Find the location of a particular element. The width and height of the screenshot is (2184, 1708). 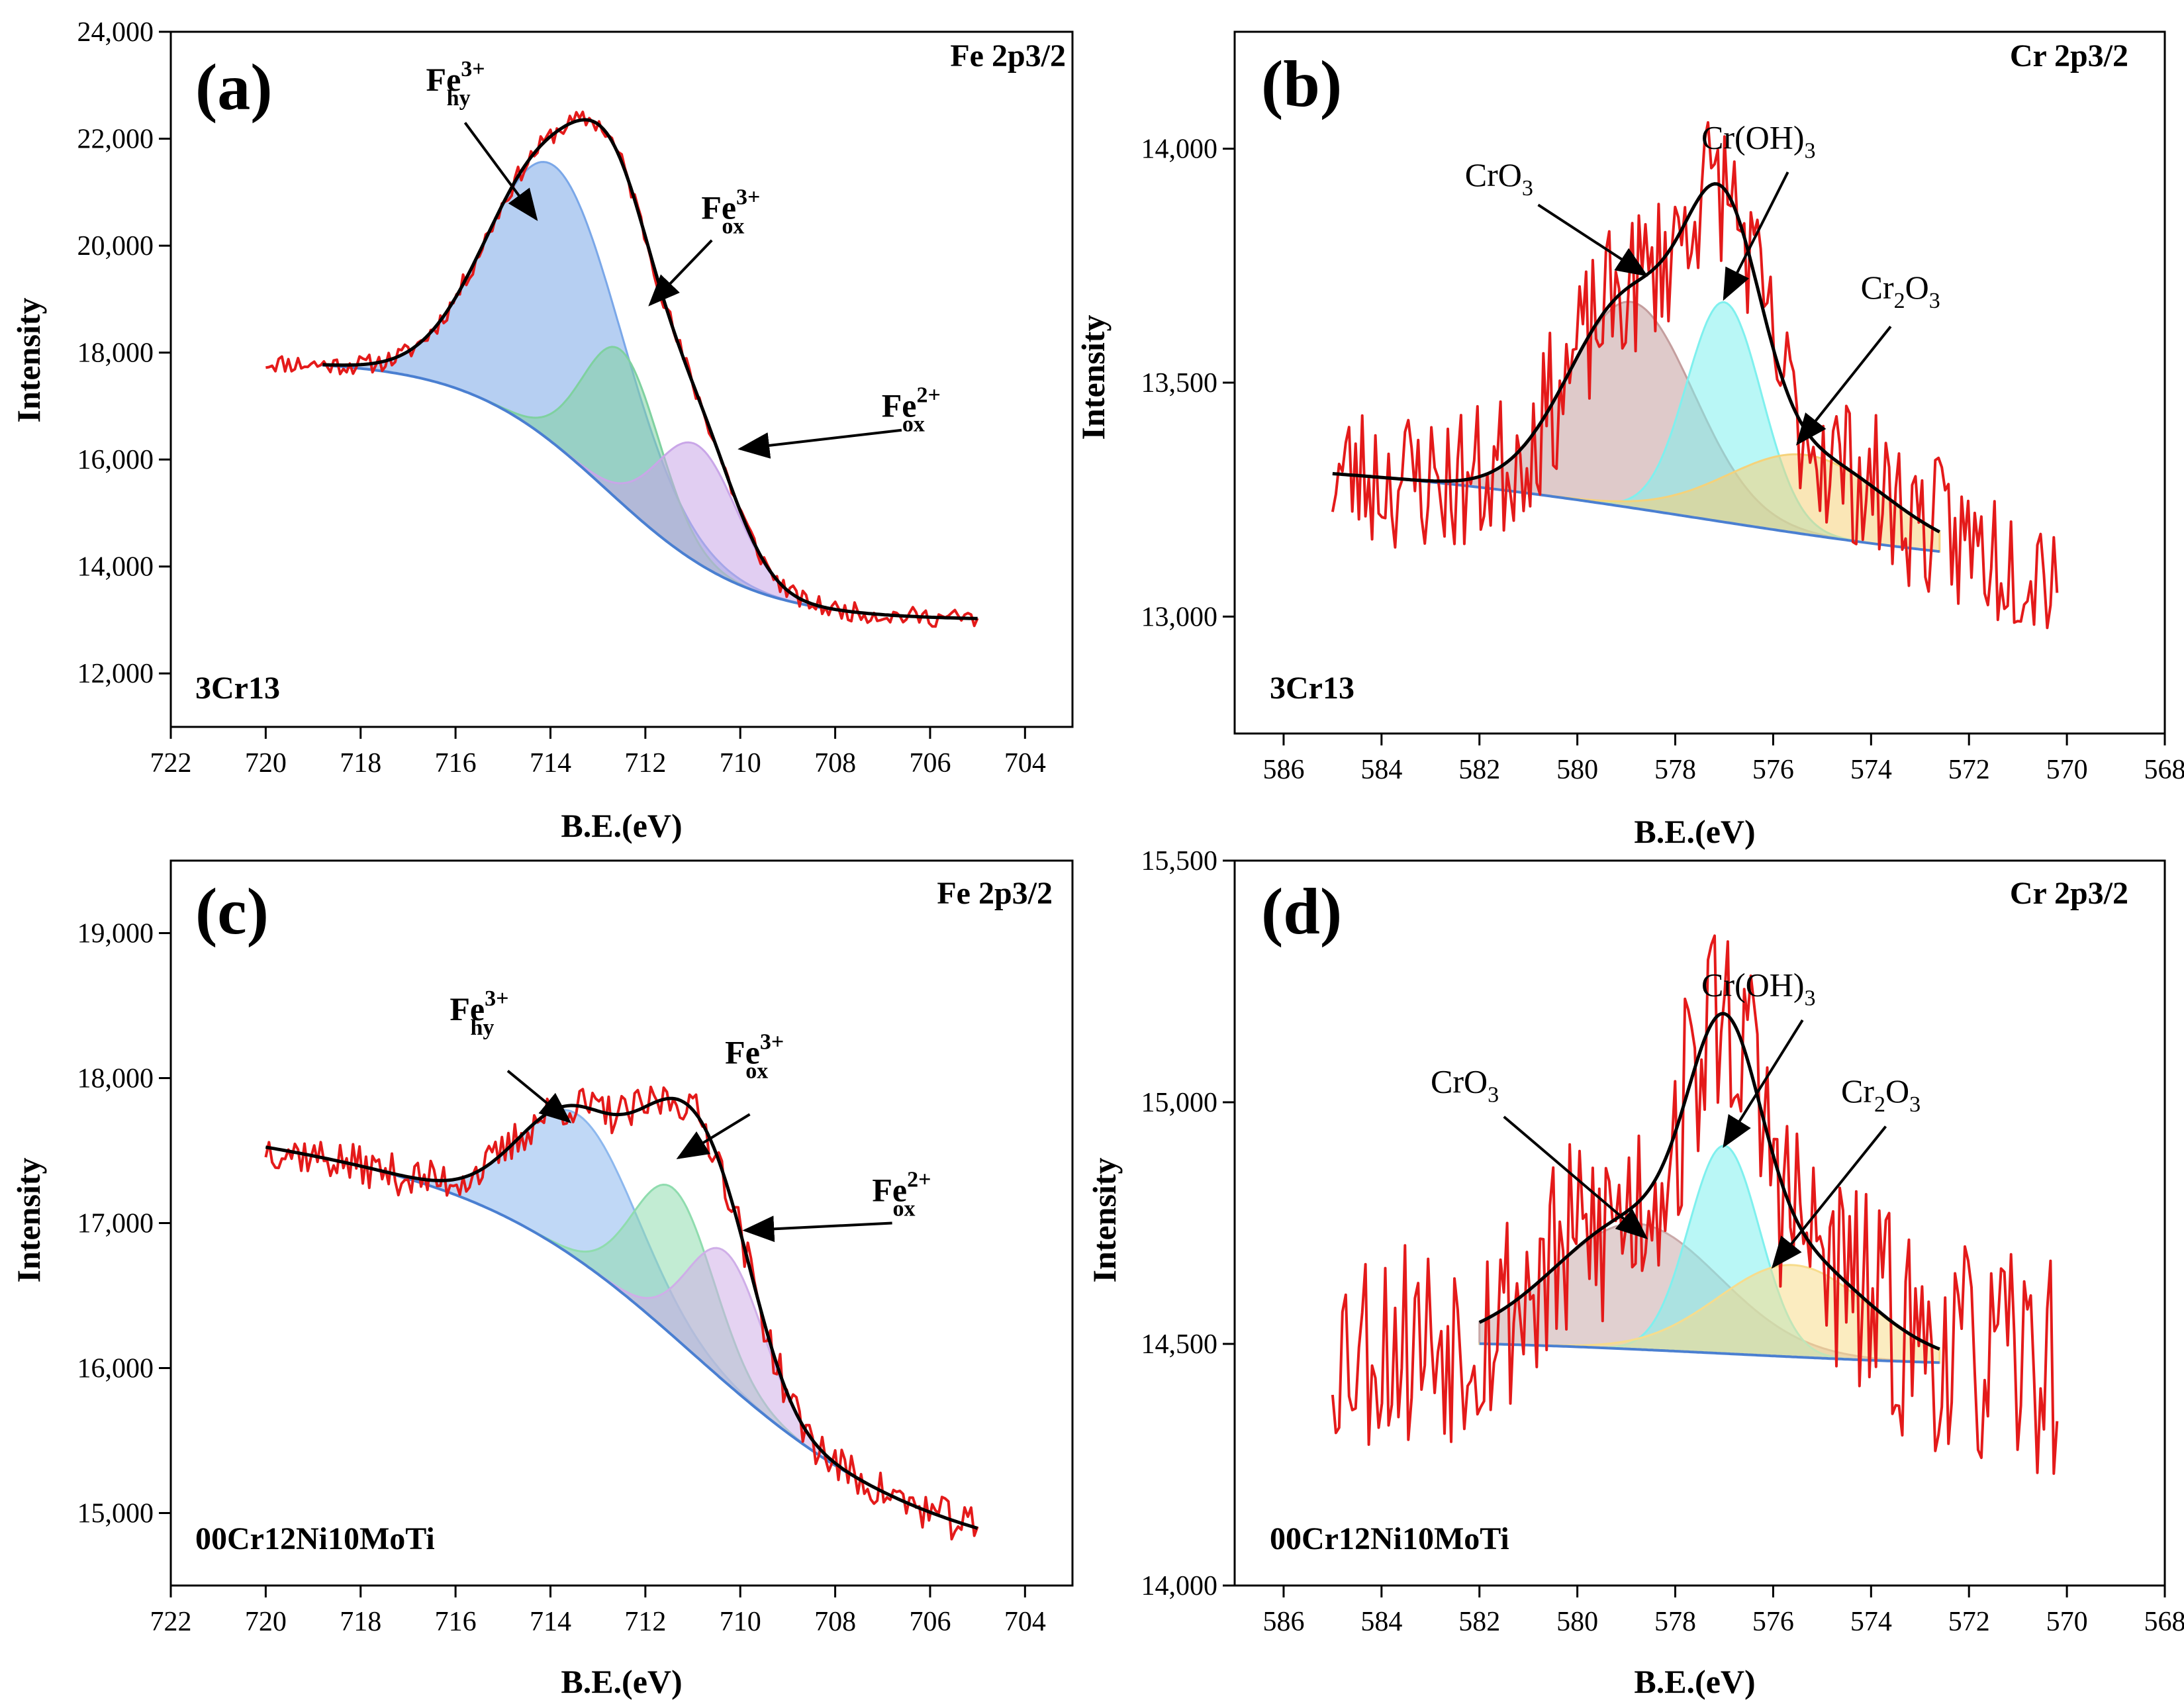

x-tick-label: 568 is located at coordinates (2164, 770).